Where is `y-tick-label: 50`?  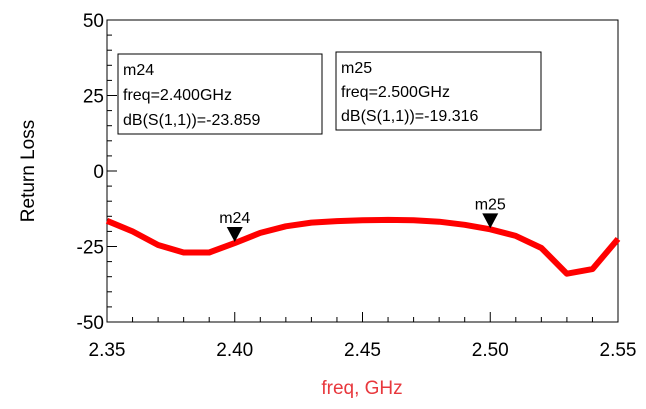 y-tick-label: 50 is located at coordinates (93, 21).